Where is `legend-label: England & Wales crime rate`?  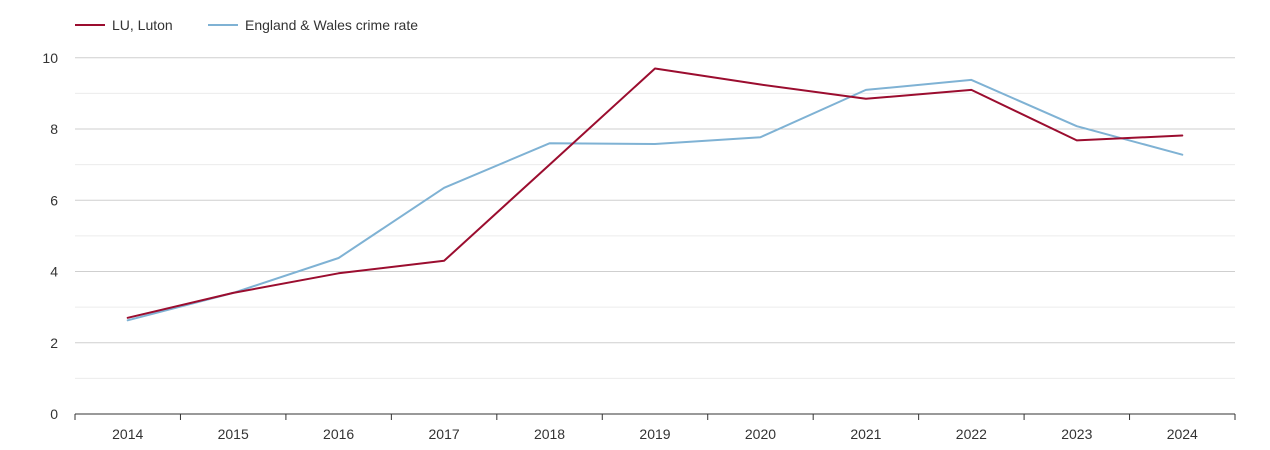
legend-label: England & Wales crime rate is located at coordinates (331, 25).